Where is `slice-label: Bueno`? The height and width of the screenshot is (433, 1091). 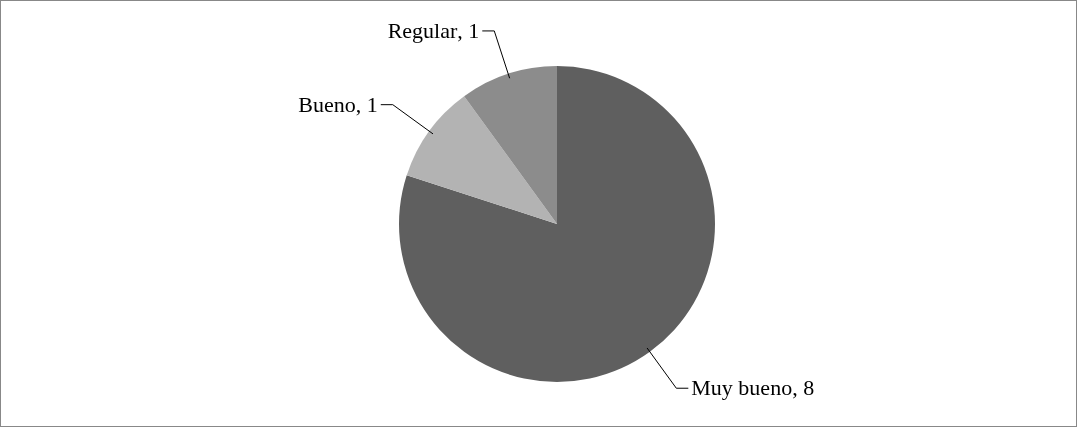
slice-label: Bueno is located at coordinates (327, 104).